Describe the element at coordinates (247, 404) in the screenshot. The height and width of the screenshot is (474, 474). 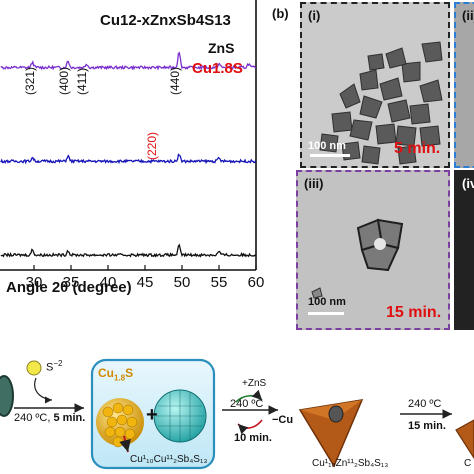
I see `step2-temp: 240 ºC` at that location.